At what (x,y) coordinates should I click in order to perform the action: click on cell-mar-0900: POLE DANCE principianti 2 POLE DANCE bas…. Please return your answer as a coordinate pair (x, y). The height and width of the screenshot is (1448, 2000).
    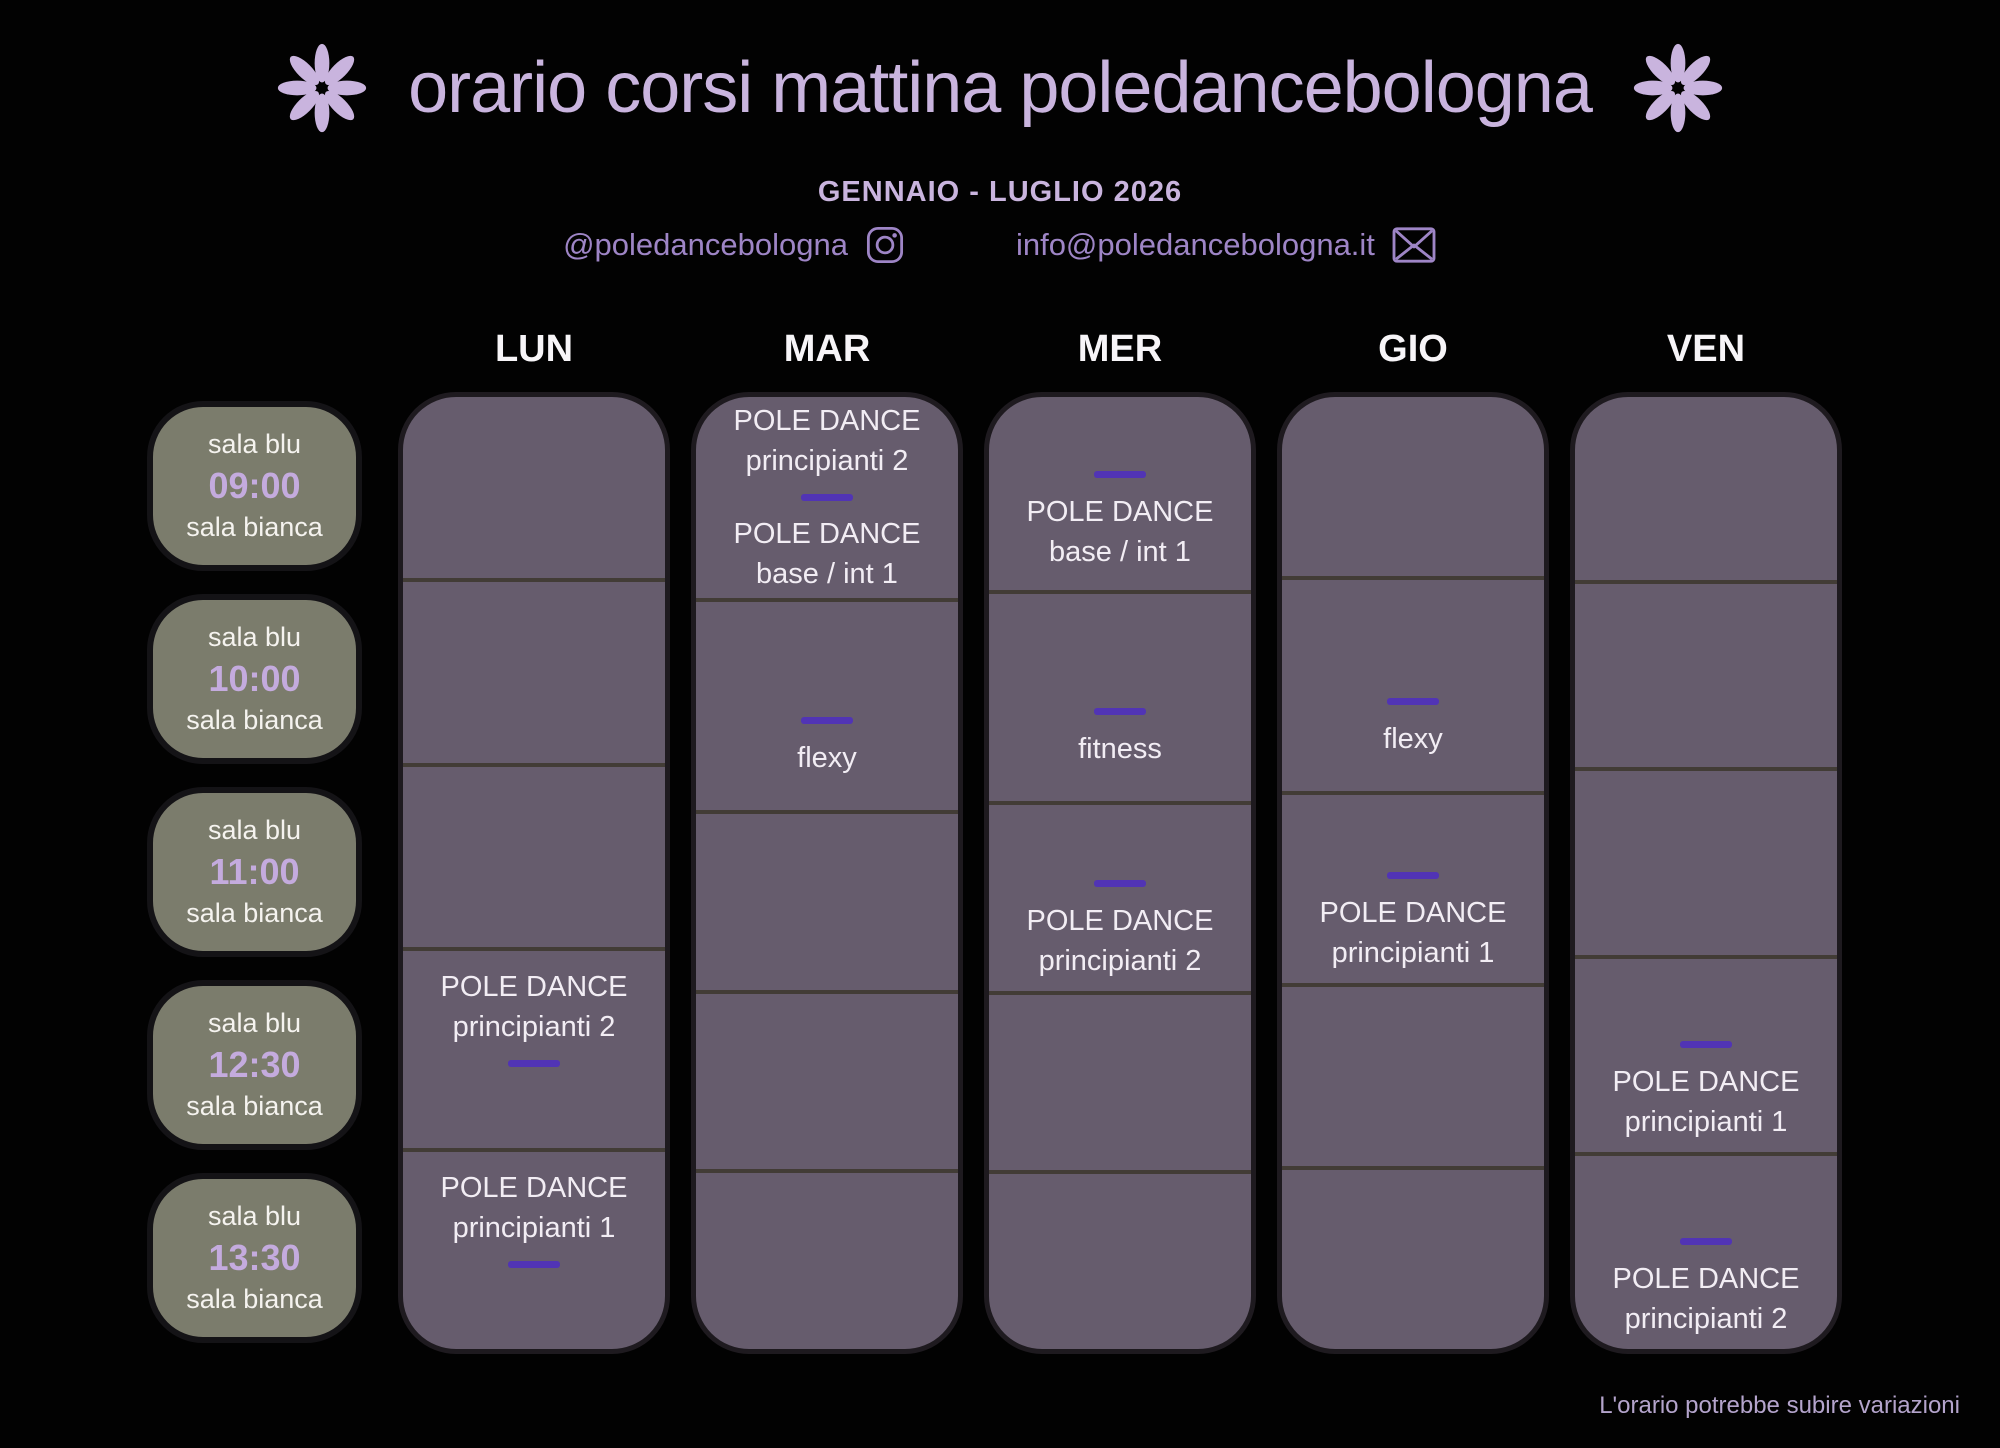
    Looking at the image, I should click on (827, 497).